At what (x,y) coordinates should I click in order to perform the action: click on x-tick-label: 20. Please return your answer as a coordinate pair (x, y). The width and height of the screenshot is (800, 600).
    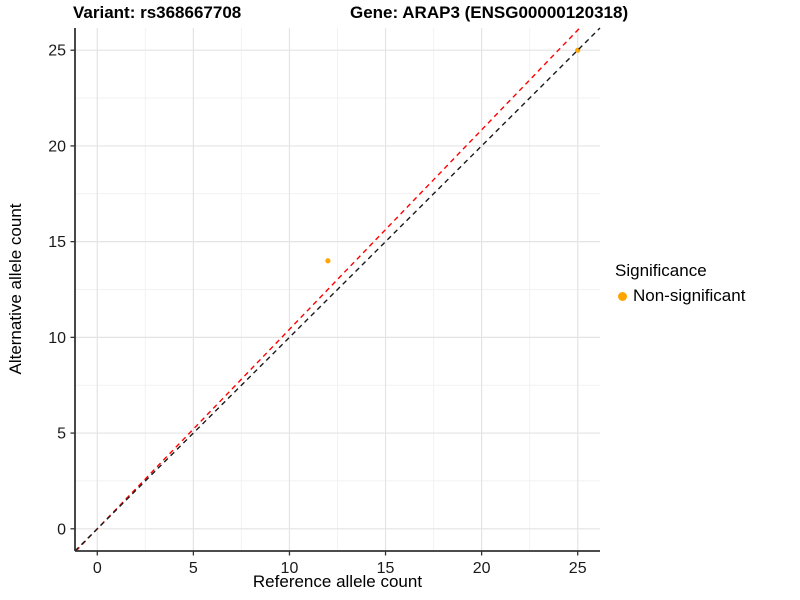
    Looking at the image, I should click on (482, 568).